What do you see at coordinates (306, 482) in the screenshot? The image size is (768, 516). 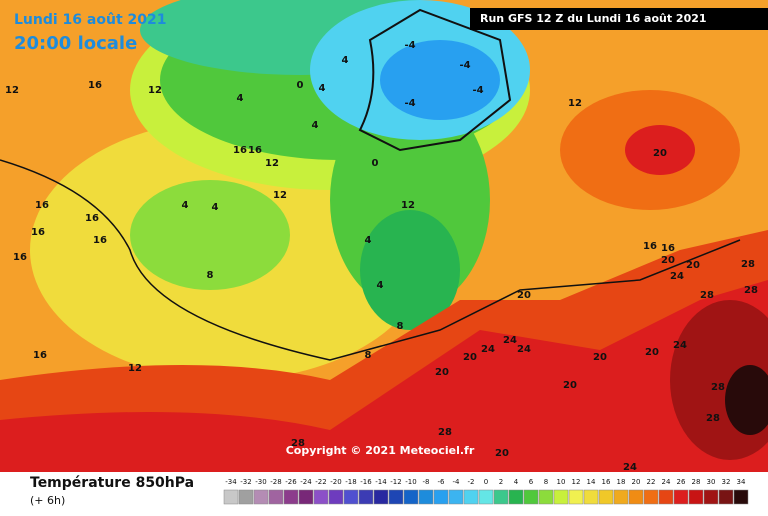 I see `scale-label: -24` at bounding box center [306, 482].